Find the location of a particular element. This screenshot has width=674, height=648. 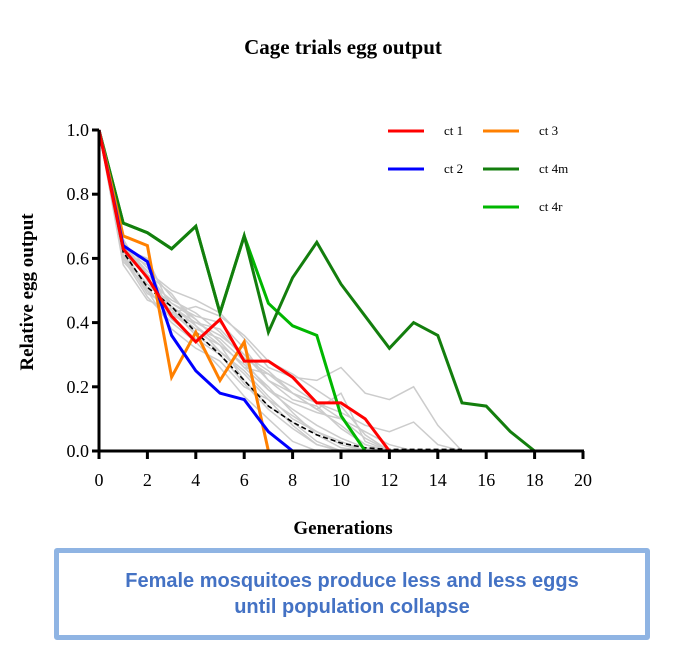

y-tick-label: 0.6 is located at coordinates (78, 258).